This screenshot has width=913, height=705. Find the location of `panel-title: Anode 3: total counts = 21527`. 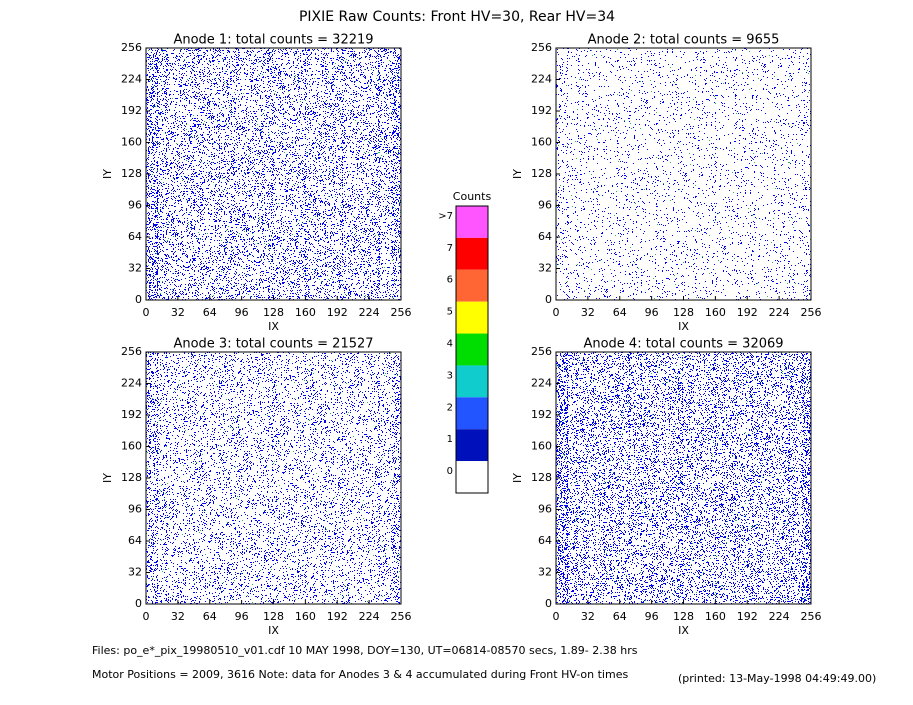

panel-title: Anode 3: total counts = 21527 is located at coordinates (273, 344).